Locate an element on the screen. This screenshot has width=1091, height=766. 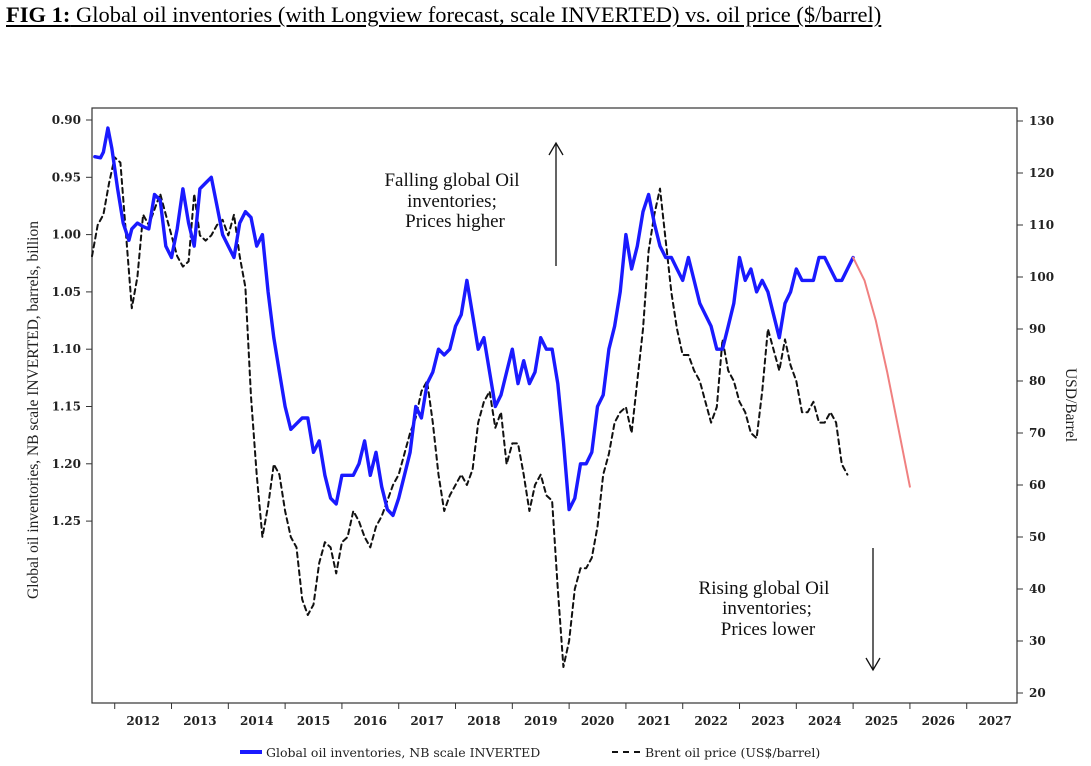
y-left-tick-label: 1.25 is located at coordinates (66, 521).